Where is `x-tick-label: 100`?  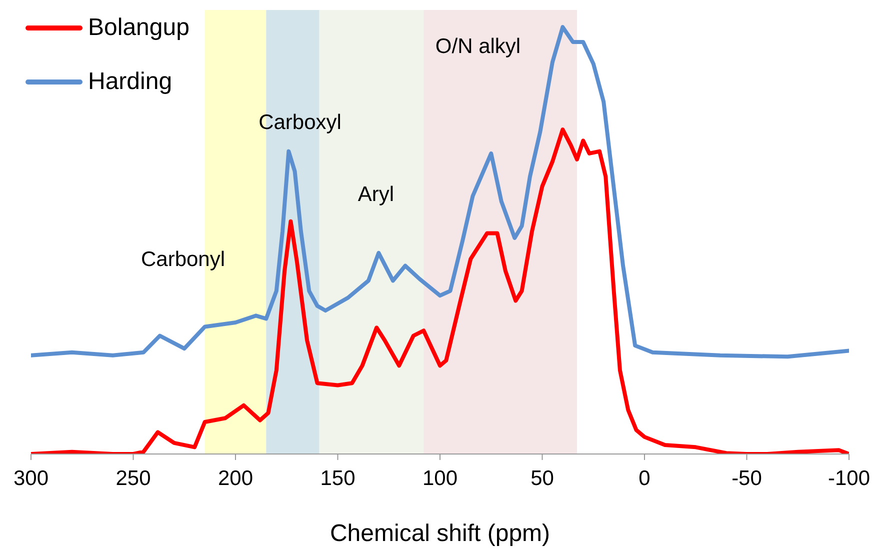 x-tick-label: 100 is located at coordinates (440, 478).